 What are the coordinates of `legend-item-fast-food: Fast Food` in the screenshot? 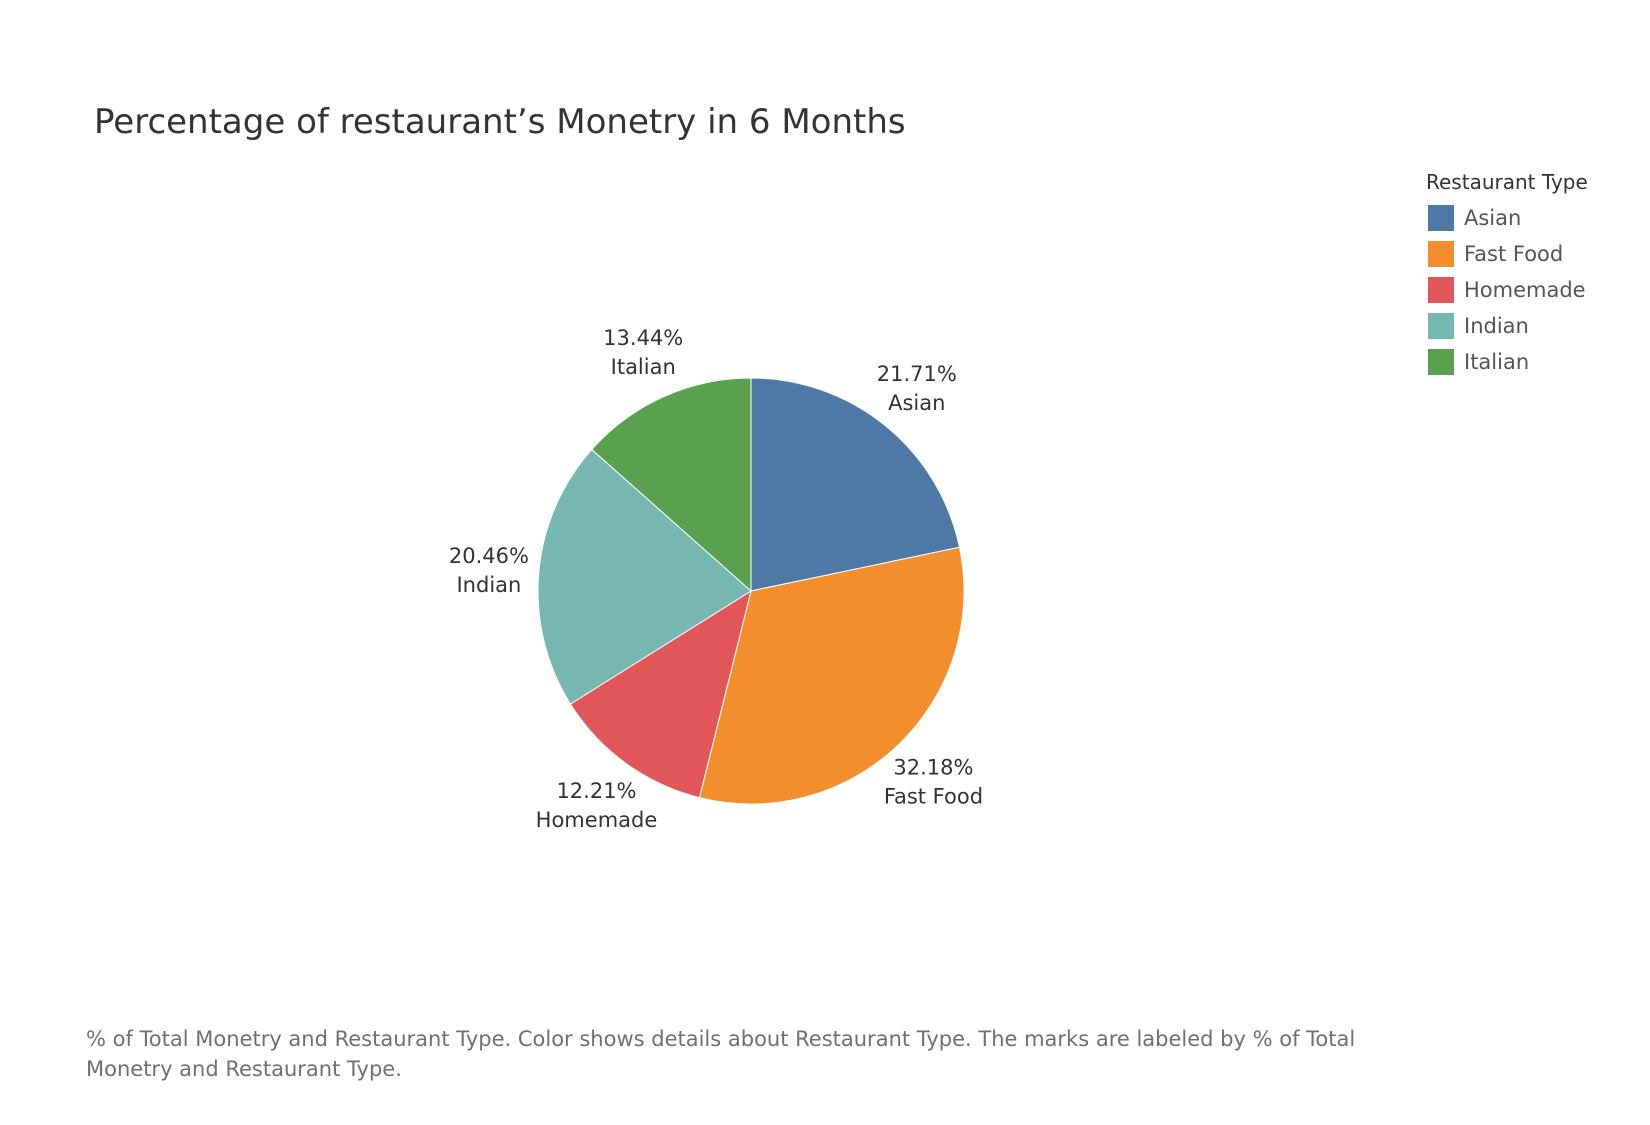 It's located at (1507, 254).